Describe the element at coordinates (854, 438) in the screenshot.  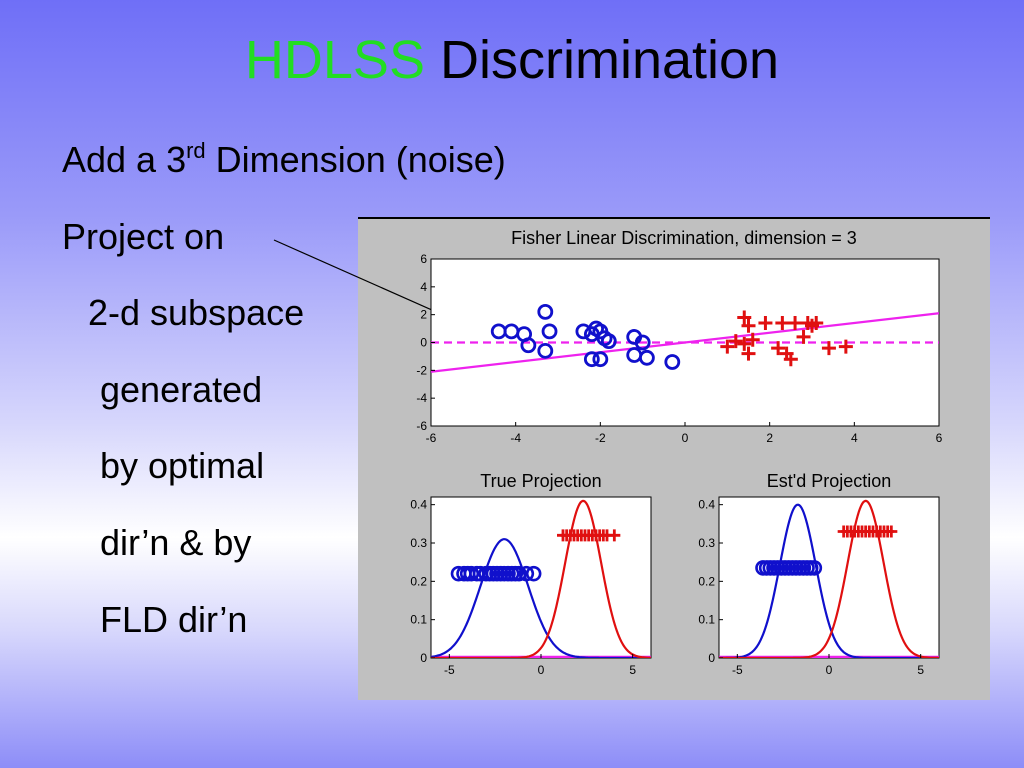
I see `x-tick-label: 4` at that location.